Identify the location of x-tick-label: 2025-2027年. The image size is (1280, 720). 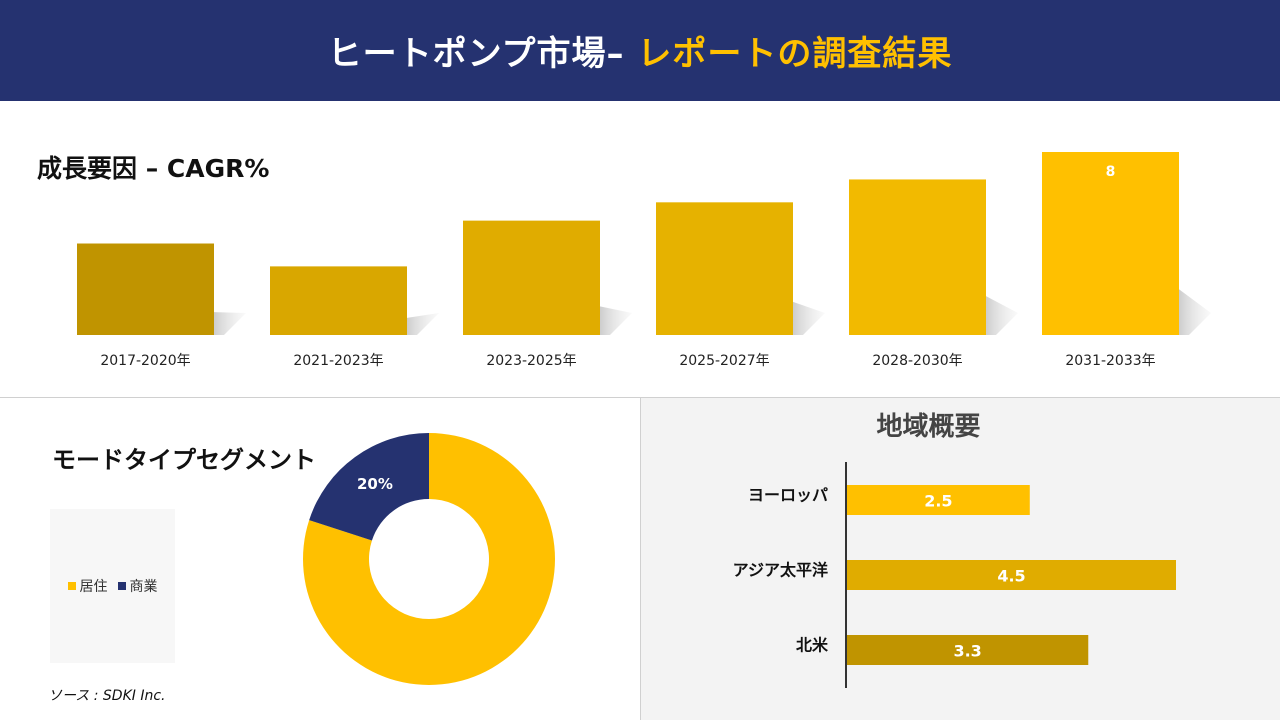
(724, 361).